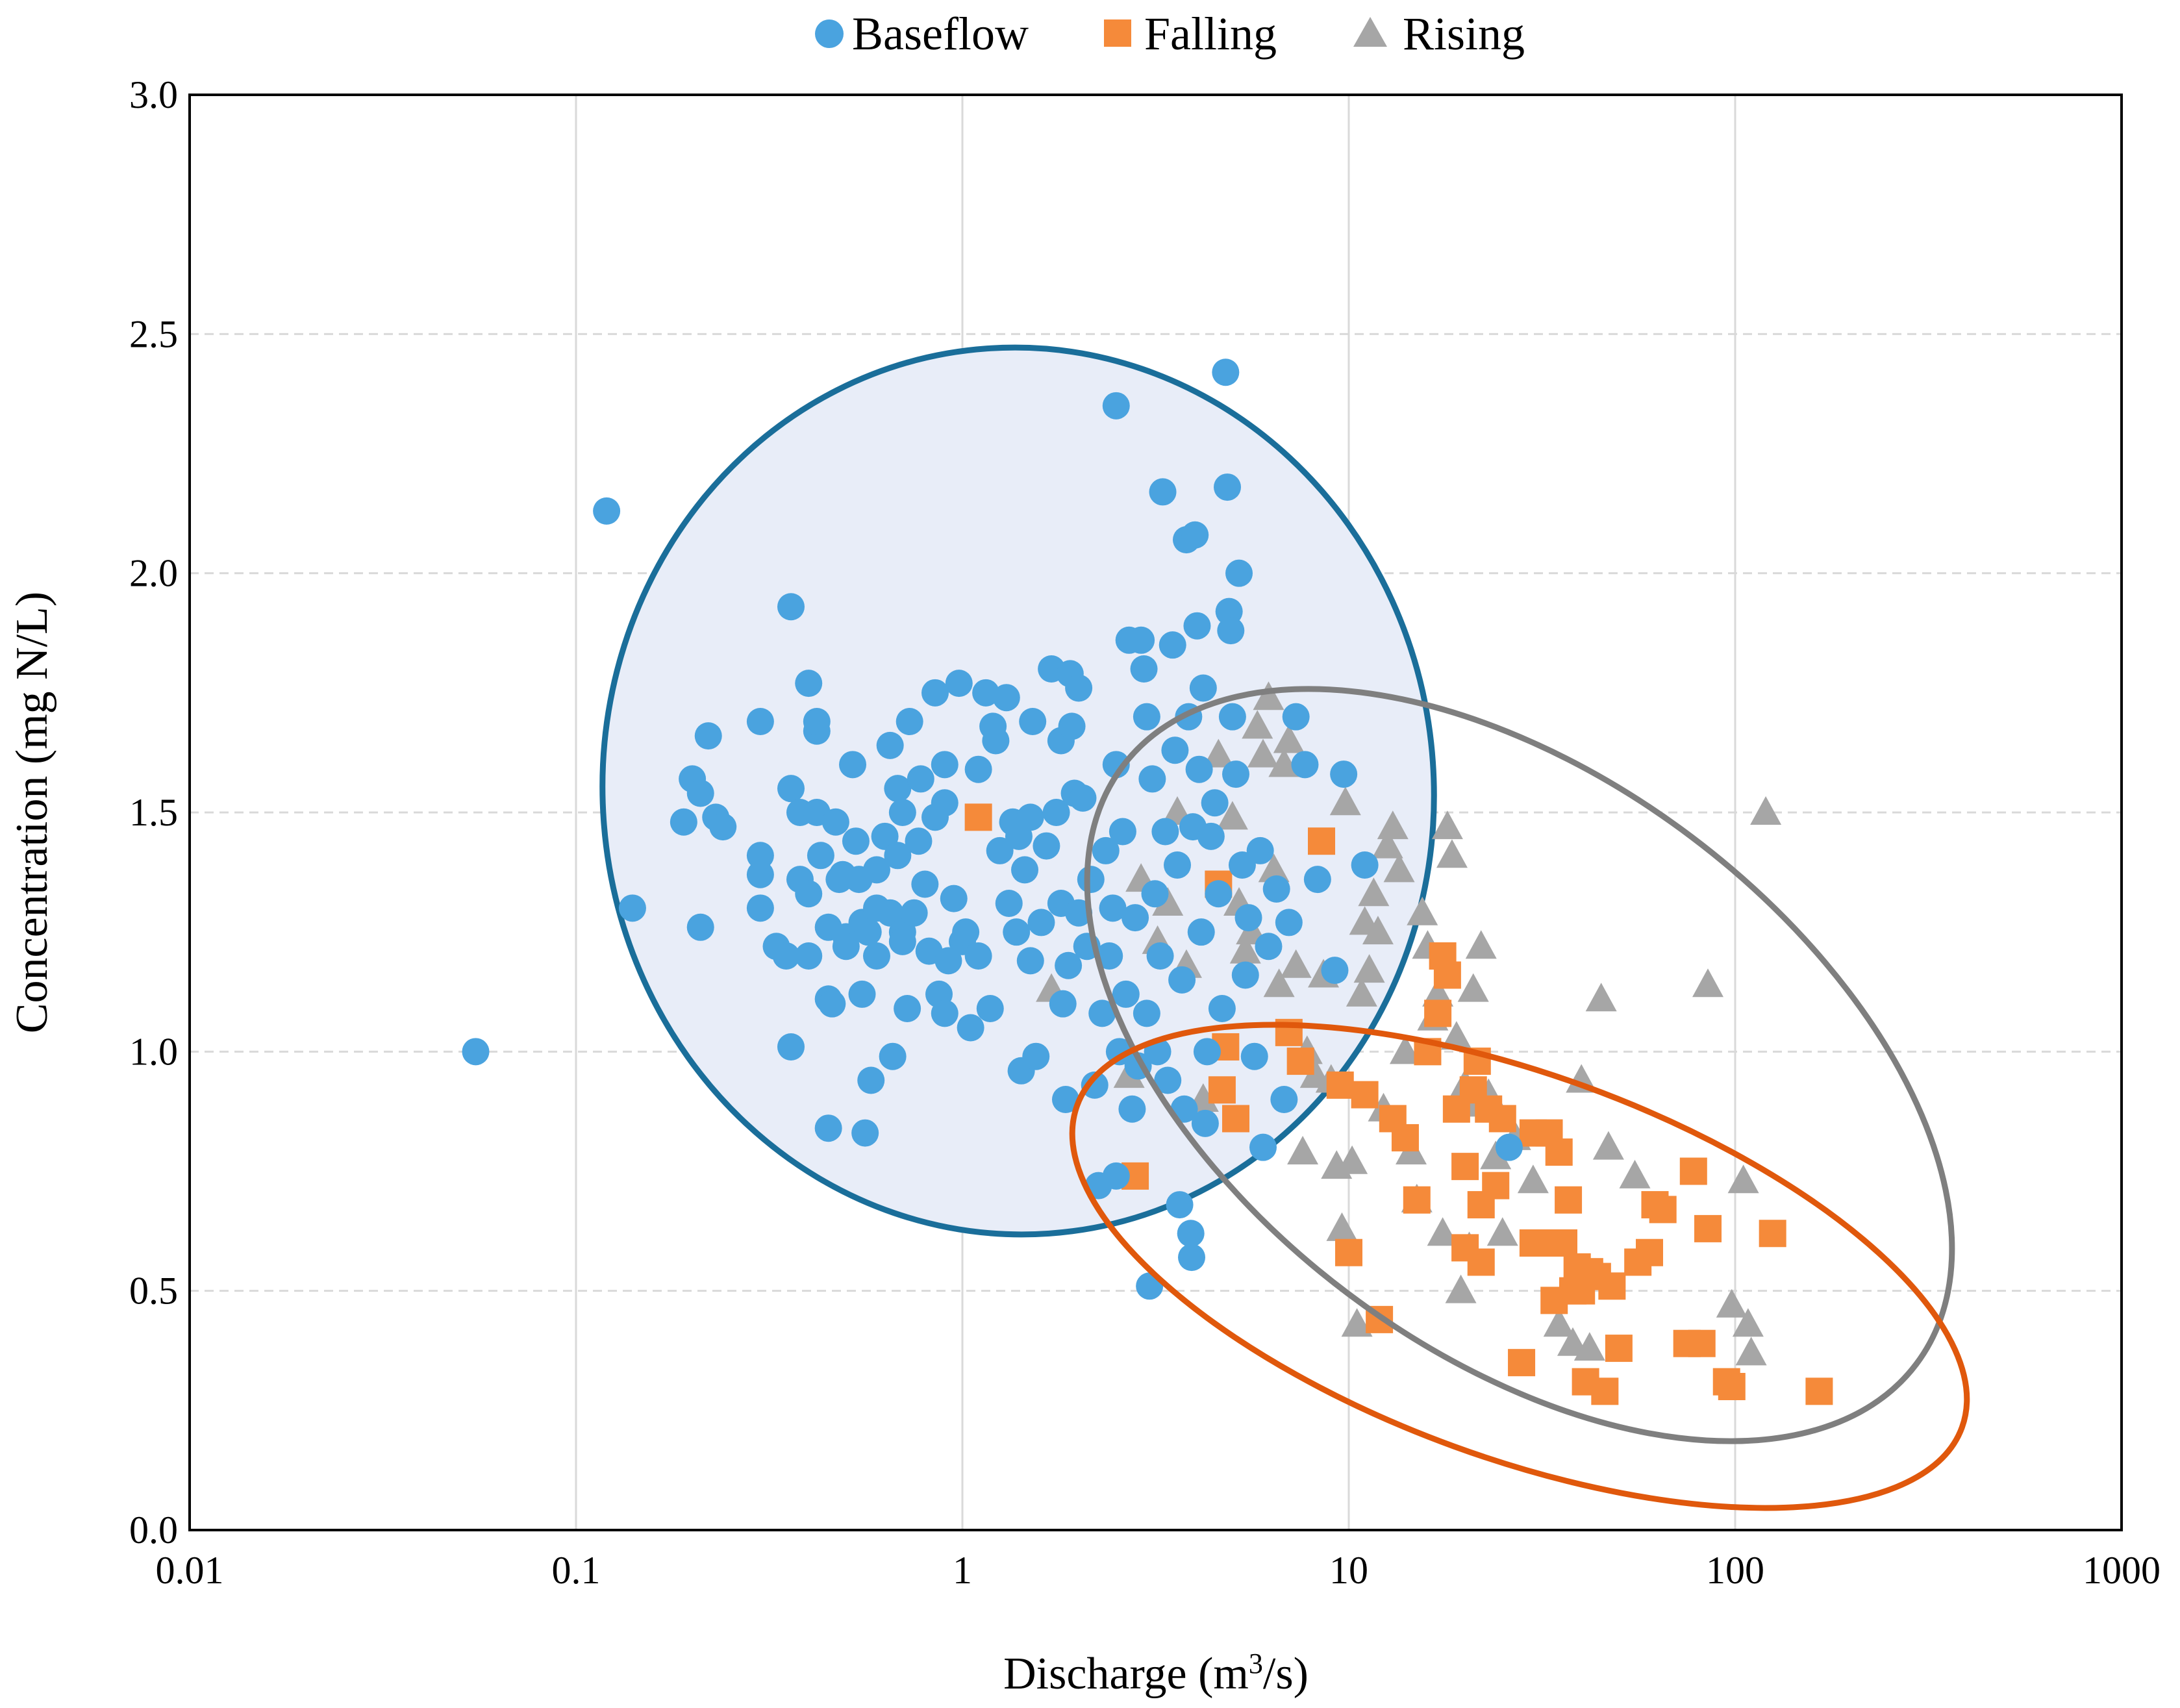 Image resolution: width=2180 pixels, height=1708 pixels. Describe the element at coordinates (1256, 1663) in the screenshot. I see `x-axis-title-superscript: 3` at that location.